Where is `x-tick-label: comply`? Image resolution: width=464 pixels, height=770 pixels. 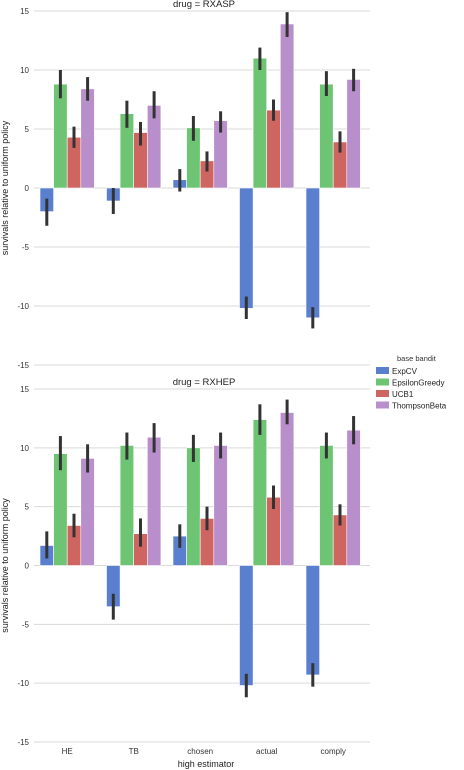 x-tick-label: comply is located at coordinates (333, 751).